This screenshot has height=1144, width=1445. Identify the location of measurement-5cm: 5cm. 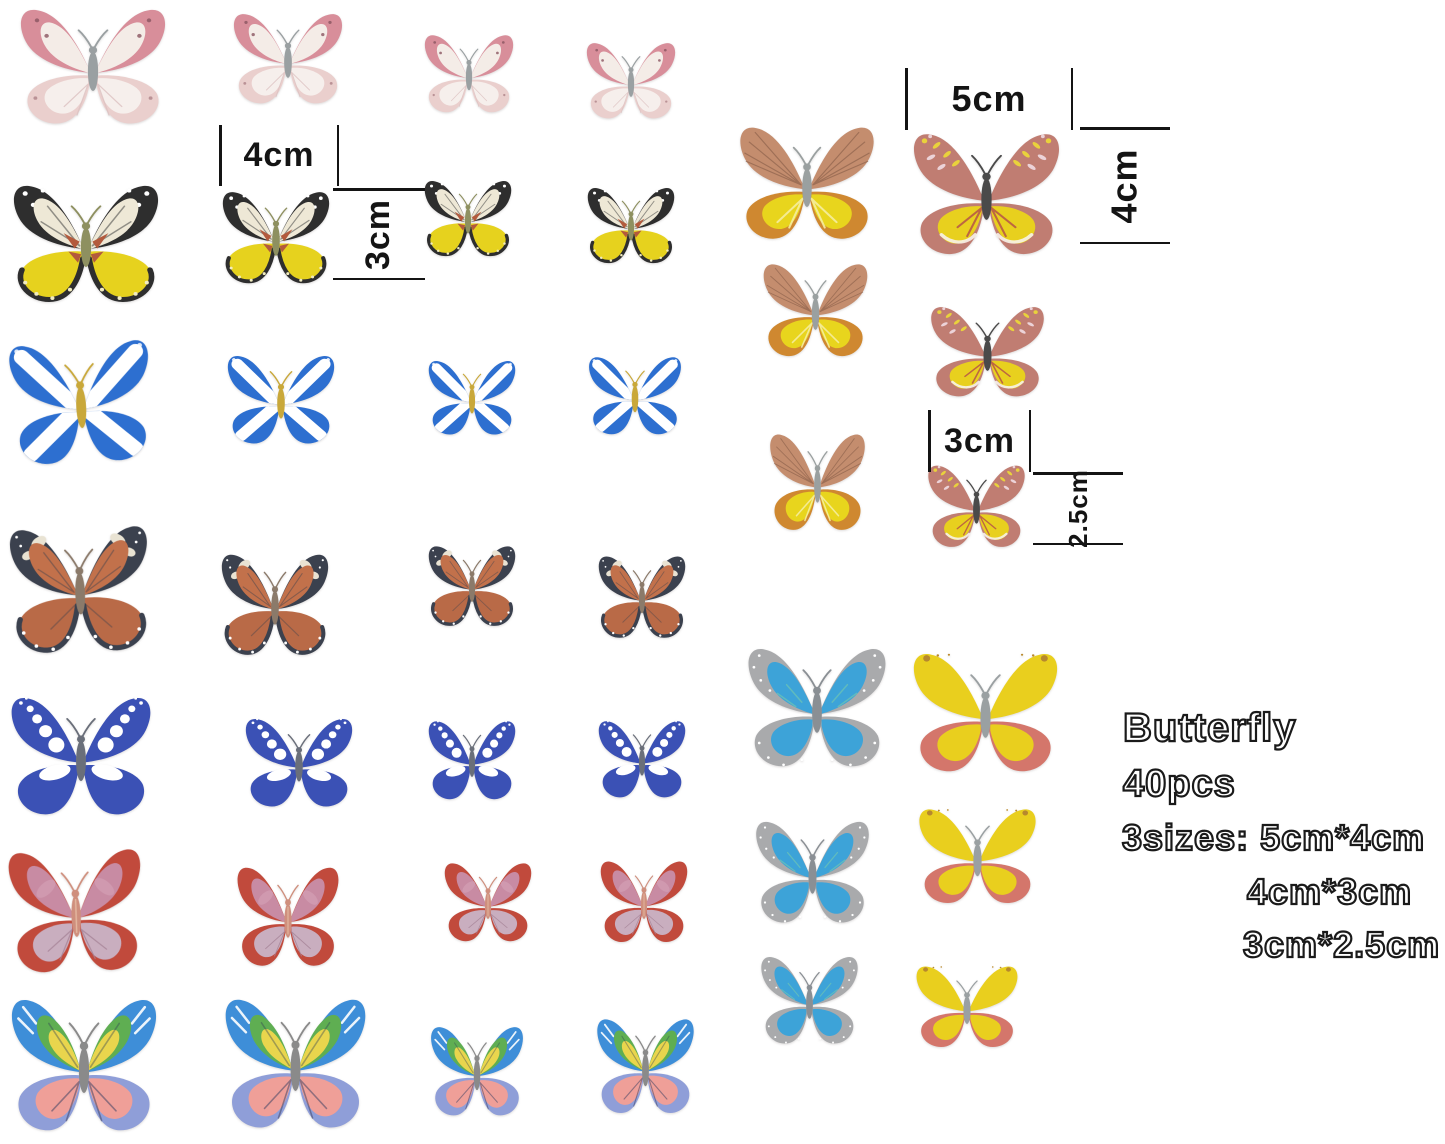
(989, 99).